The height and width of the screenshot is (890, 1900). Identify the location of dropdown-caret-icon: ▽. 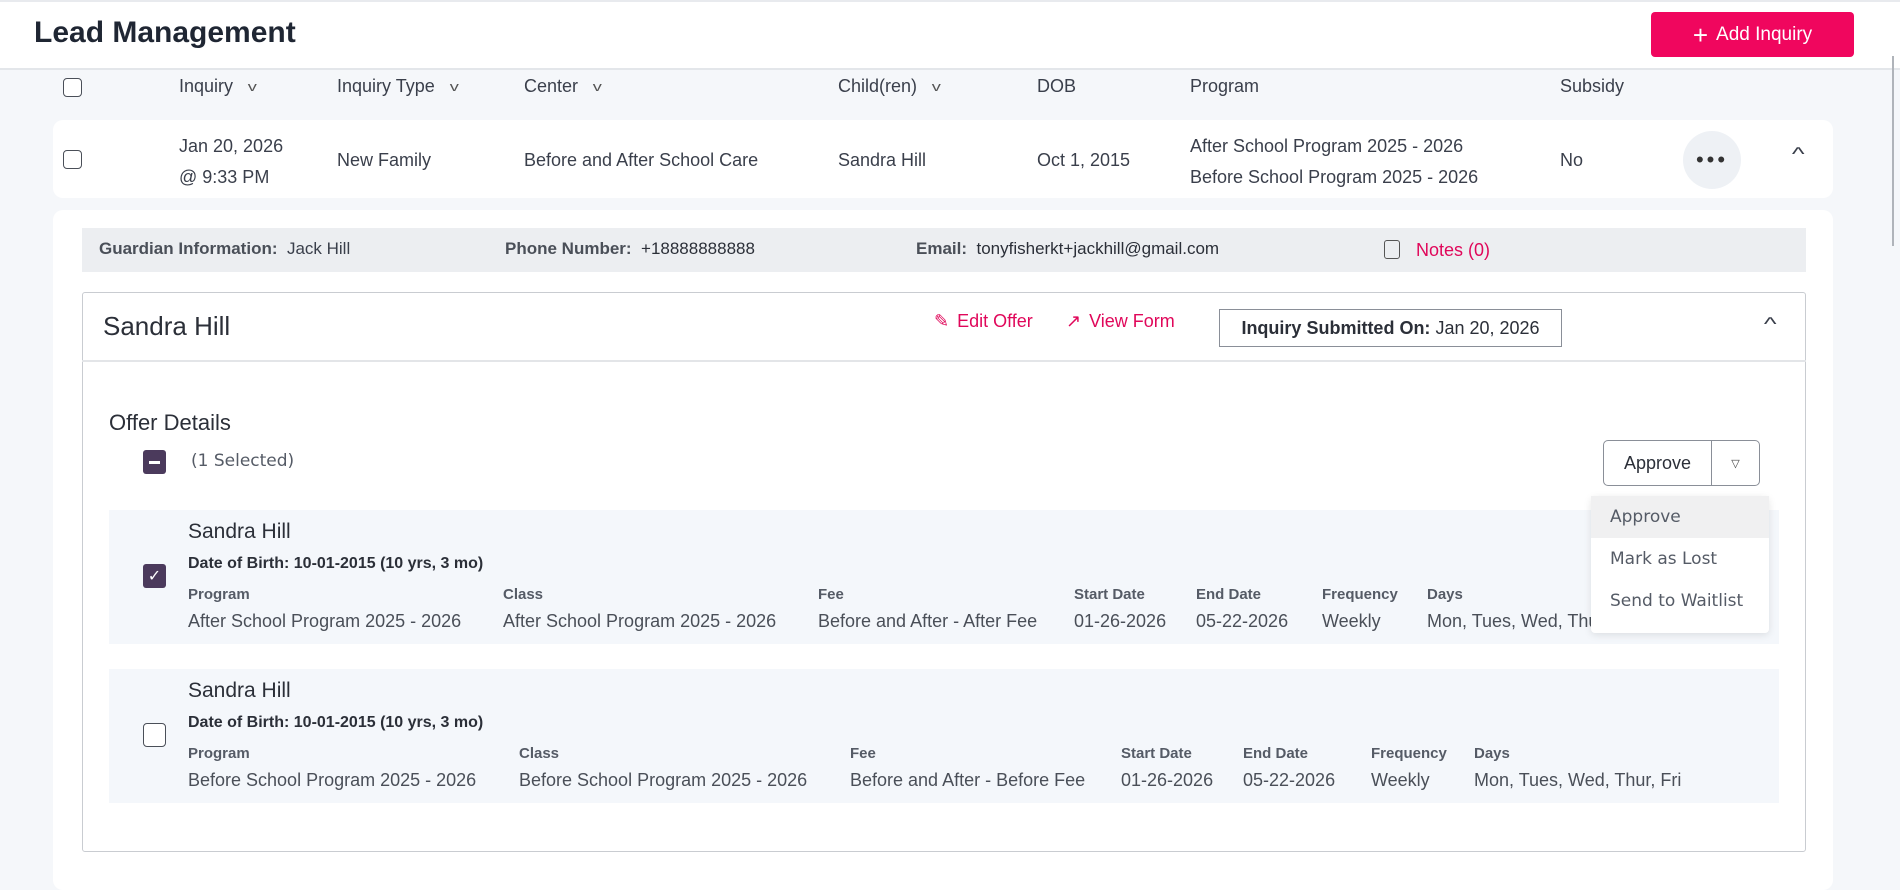
(1735, 463).